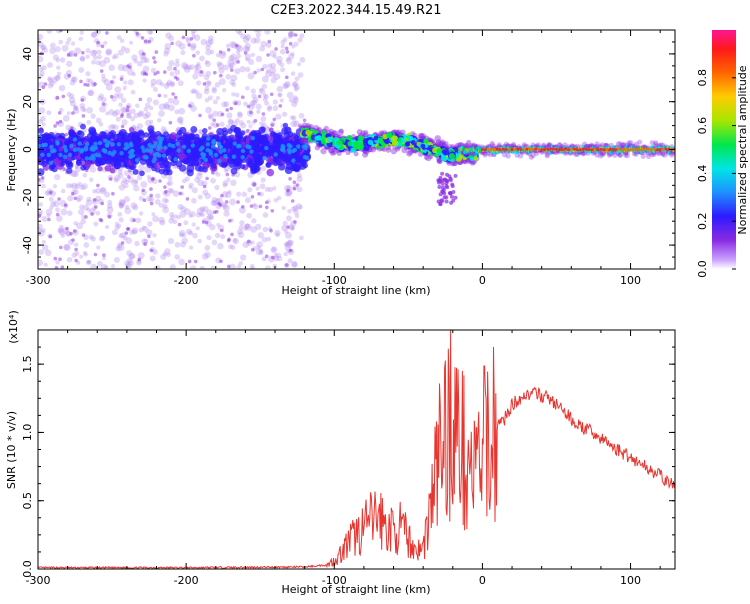  Describe the element at coordinates (482, 280) in the screenshot. I see `spectrogram-xtick-label: 0` at that location.